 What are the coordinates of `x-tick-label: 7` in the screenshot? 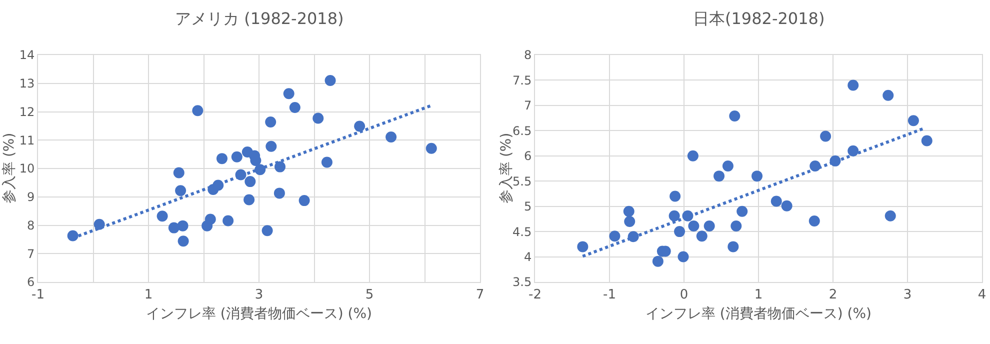 It's located at (480, 295).